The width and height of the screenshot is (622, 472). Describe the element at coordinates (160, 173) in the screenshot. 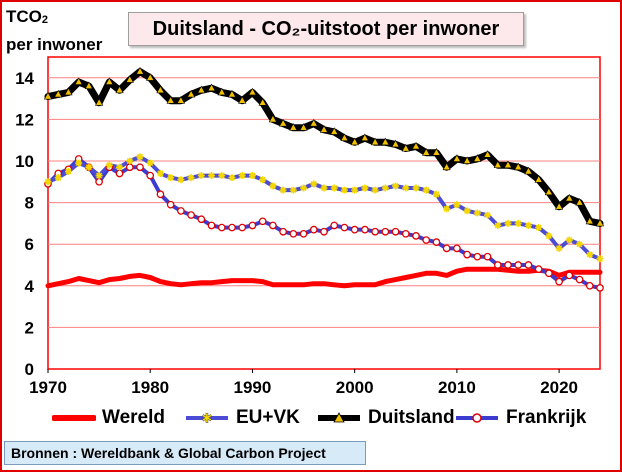

I see `data-point-eu-vk-1981` at that location.